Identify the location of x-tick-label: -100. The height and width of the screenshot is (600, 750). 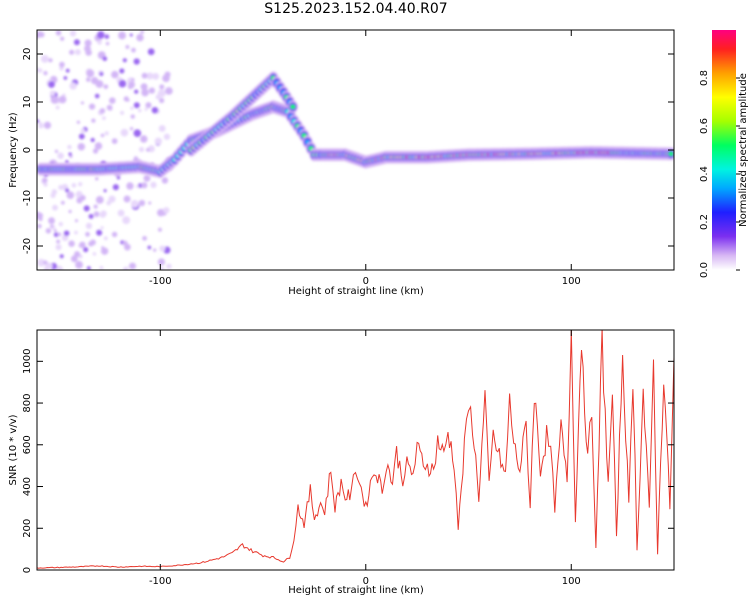
(160, 281).